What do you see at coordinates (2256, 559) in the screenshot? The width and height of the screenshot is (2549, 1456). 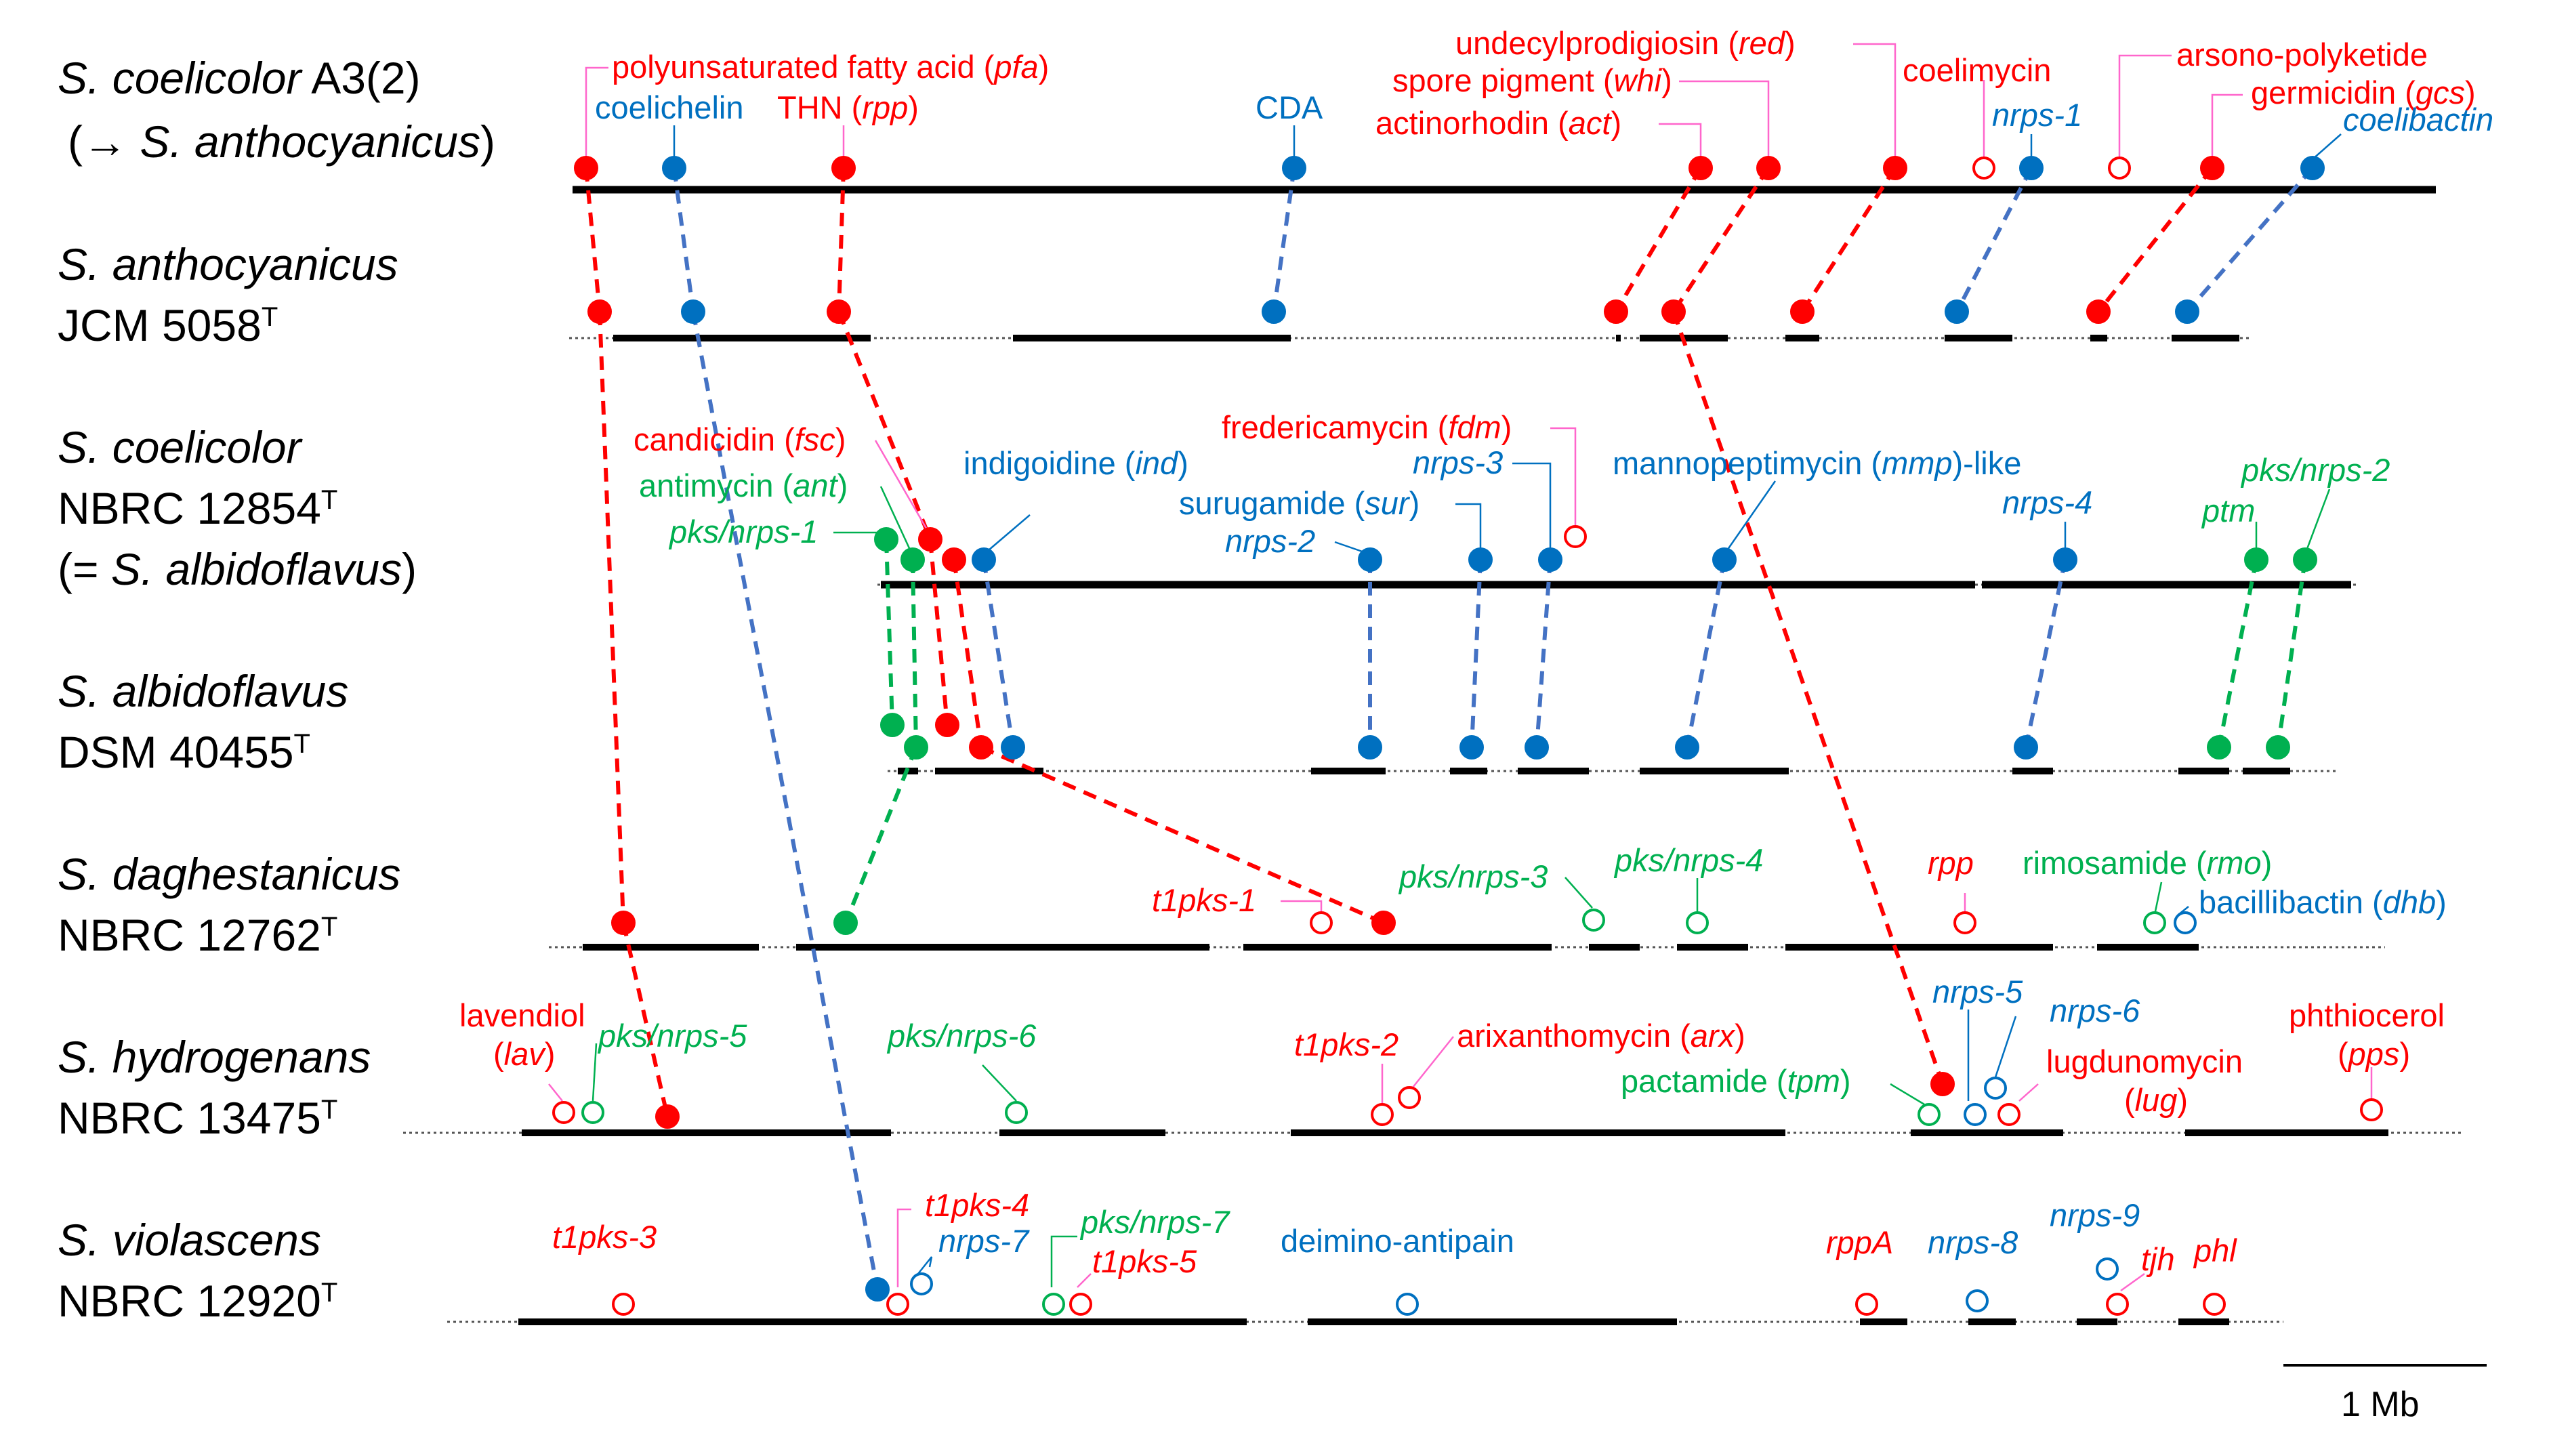 I see `marker-r2-ptm` at bounding box center [2256, 559].